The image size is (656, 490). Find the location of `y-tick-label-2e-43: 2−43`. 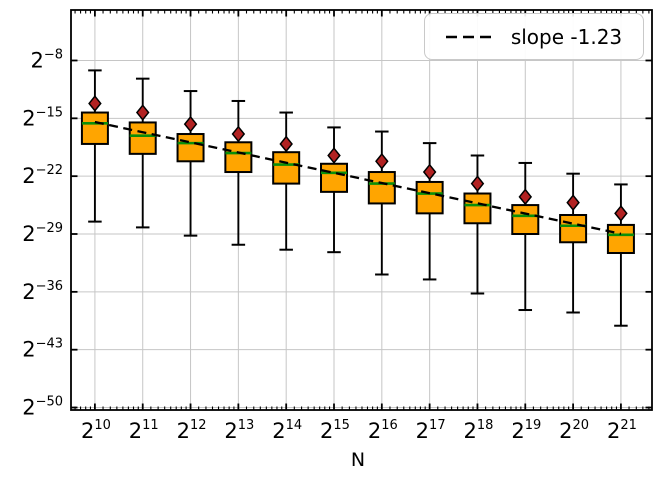

y-tick-label-2e-43: 2−43 is located at coordinates (42, 349).